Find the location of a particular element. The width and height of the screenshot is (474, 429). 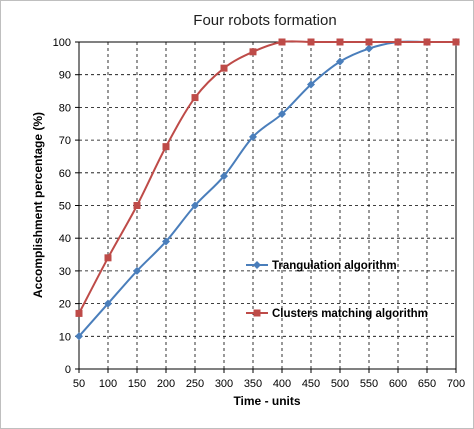

x-tick-label: 150 is located at coordinates (137, 384).